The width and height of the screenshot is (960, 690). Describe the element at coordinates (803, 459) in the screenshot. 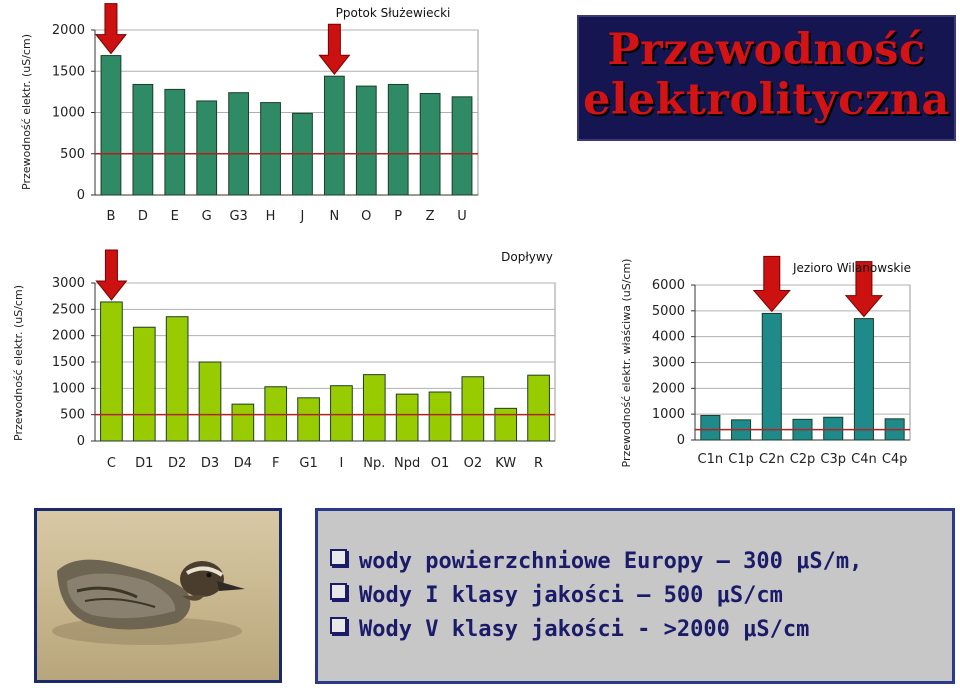

I see `x-tick-label: C2p` at that location.